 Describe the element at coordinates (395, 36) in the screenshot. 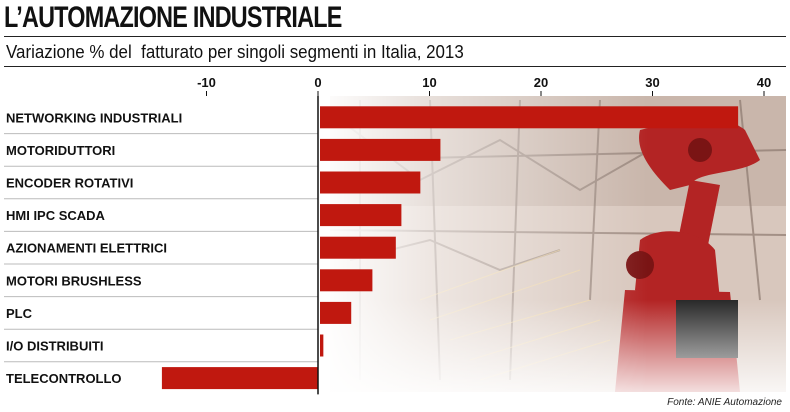

I see `title-divider` at that location.